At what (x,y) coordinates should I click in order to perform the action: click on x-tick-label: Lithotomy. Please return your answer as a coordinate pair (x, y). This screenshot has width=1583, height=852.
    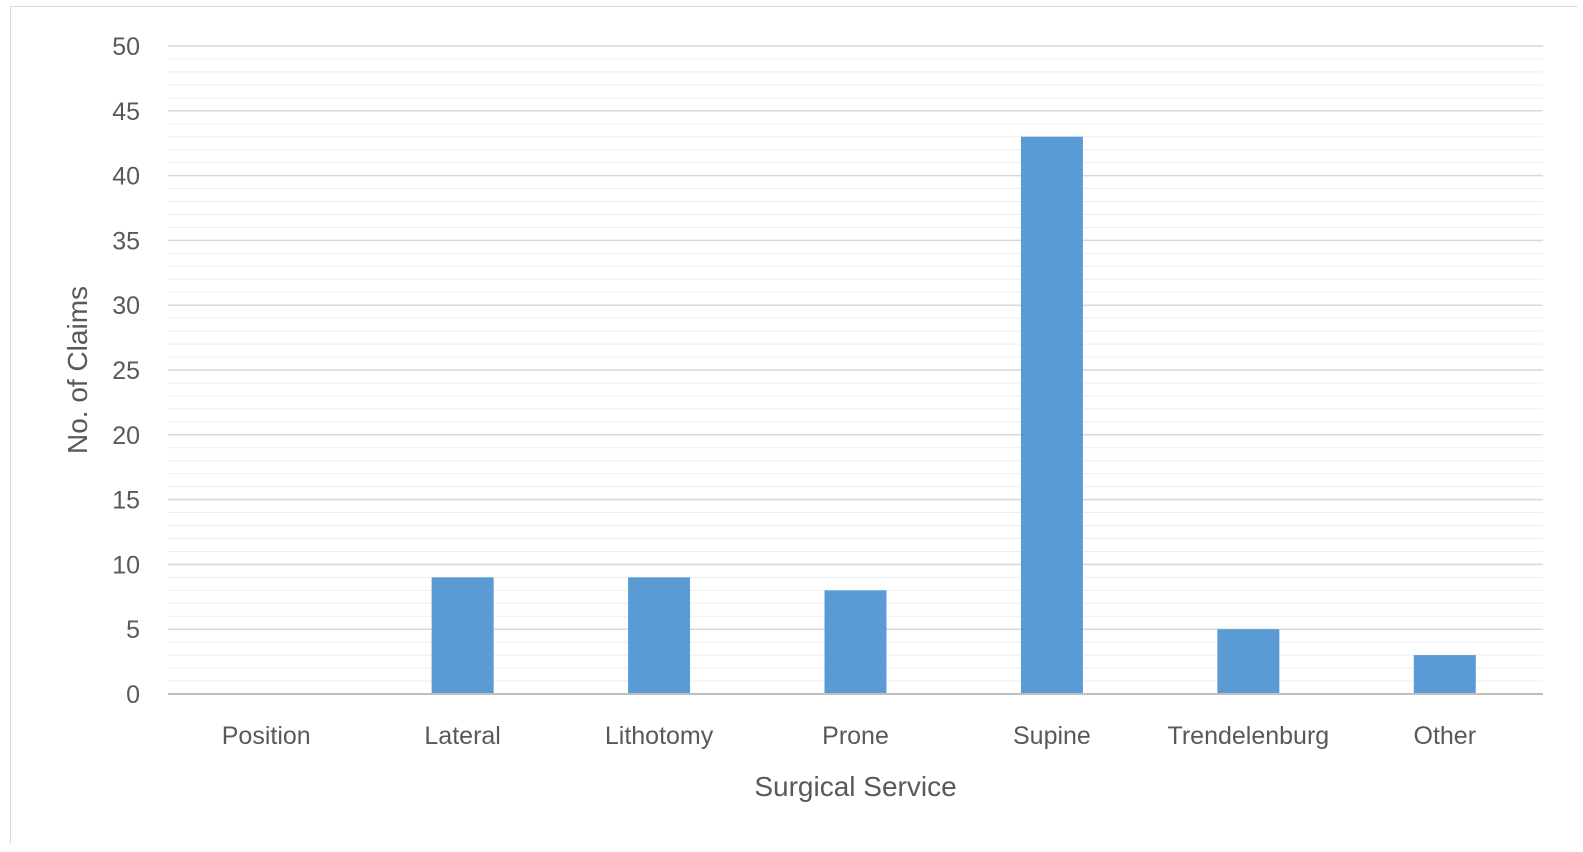
    Looking at the image, I should click on (659, 736).